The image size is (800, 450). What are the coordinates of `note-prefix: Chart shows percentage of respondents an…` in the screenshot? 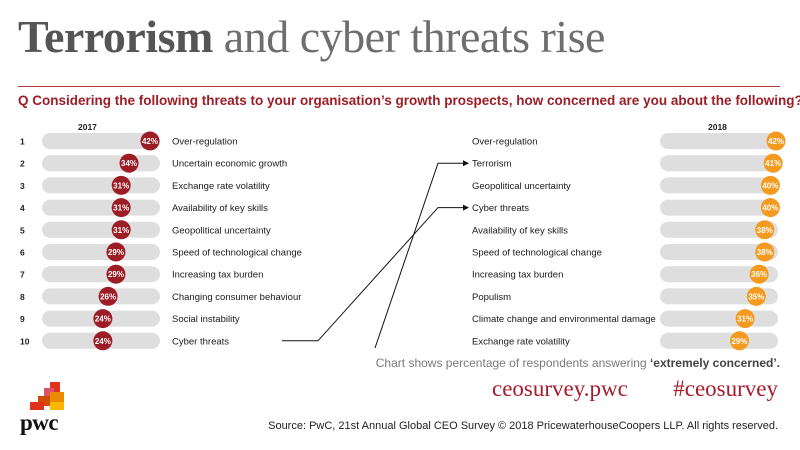 It's located at (512, 363).